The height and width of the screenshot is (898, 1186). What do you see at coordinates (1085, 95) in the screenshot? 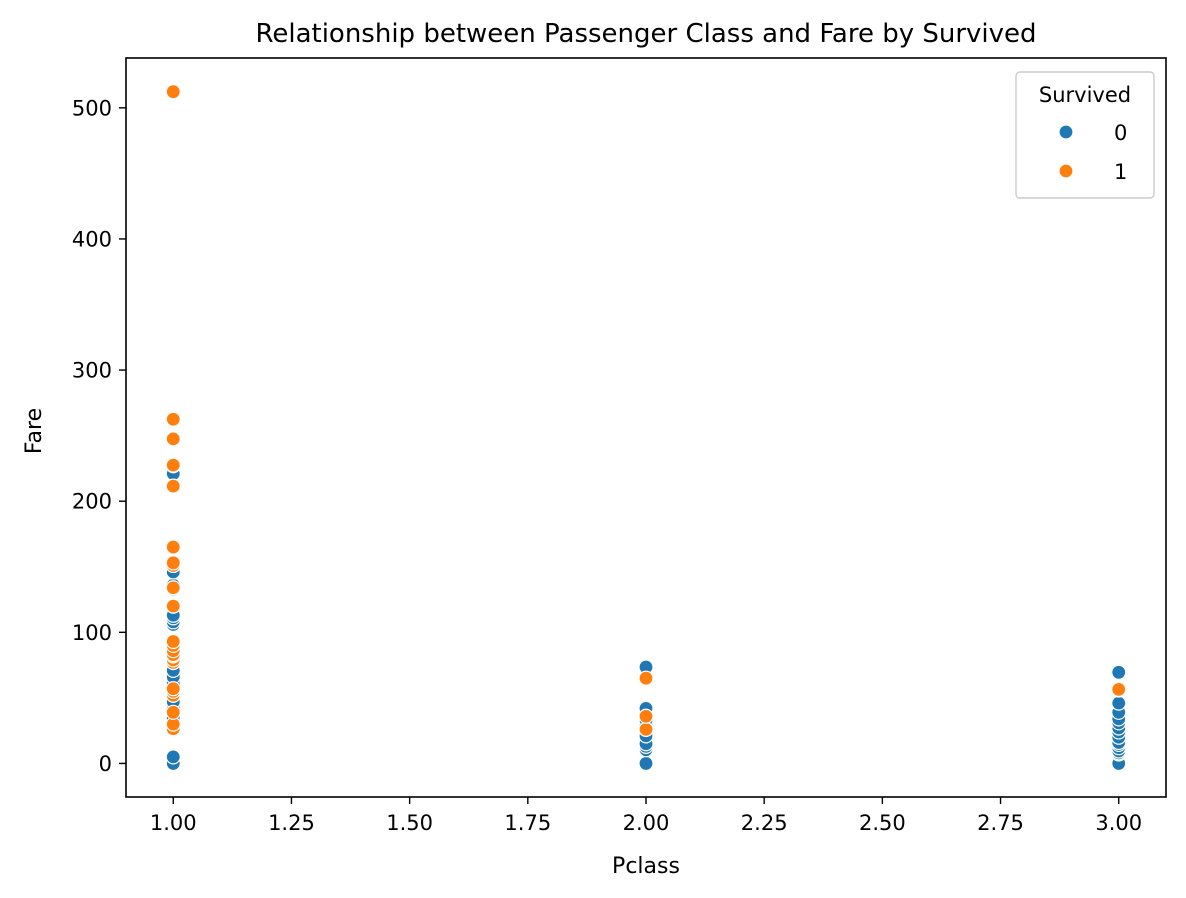
I see `legend-title: Survived` at bounding box center [1085, 95].